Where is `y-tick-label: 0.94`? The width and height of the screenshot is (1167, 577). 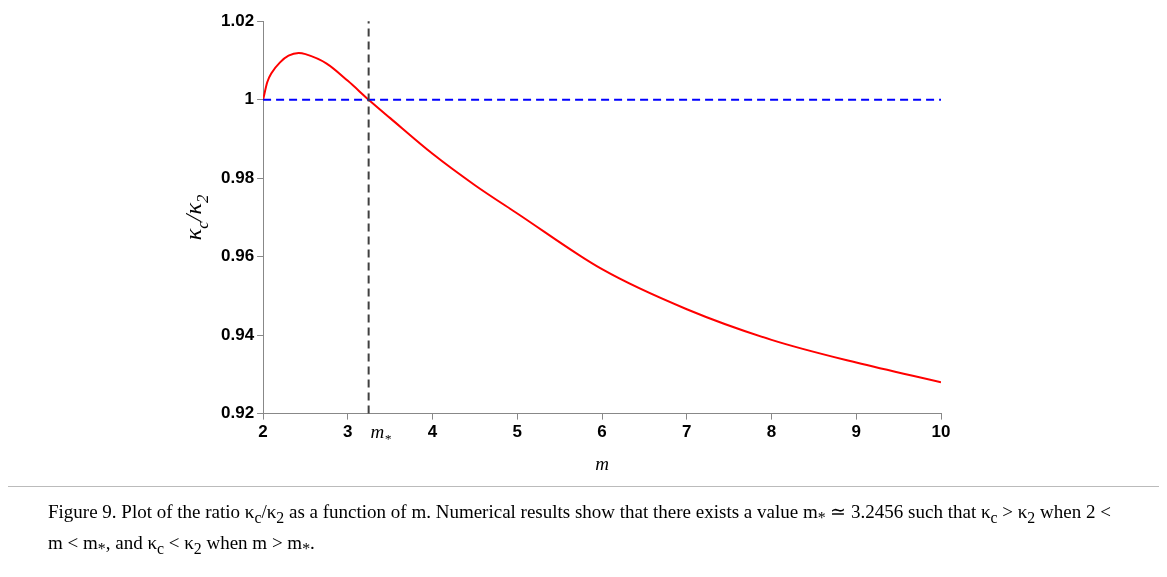
y-tick-label: 0.94 is located at coordinates (237, 334).